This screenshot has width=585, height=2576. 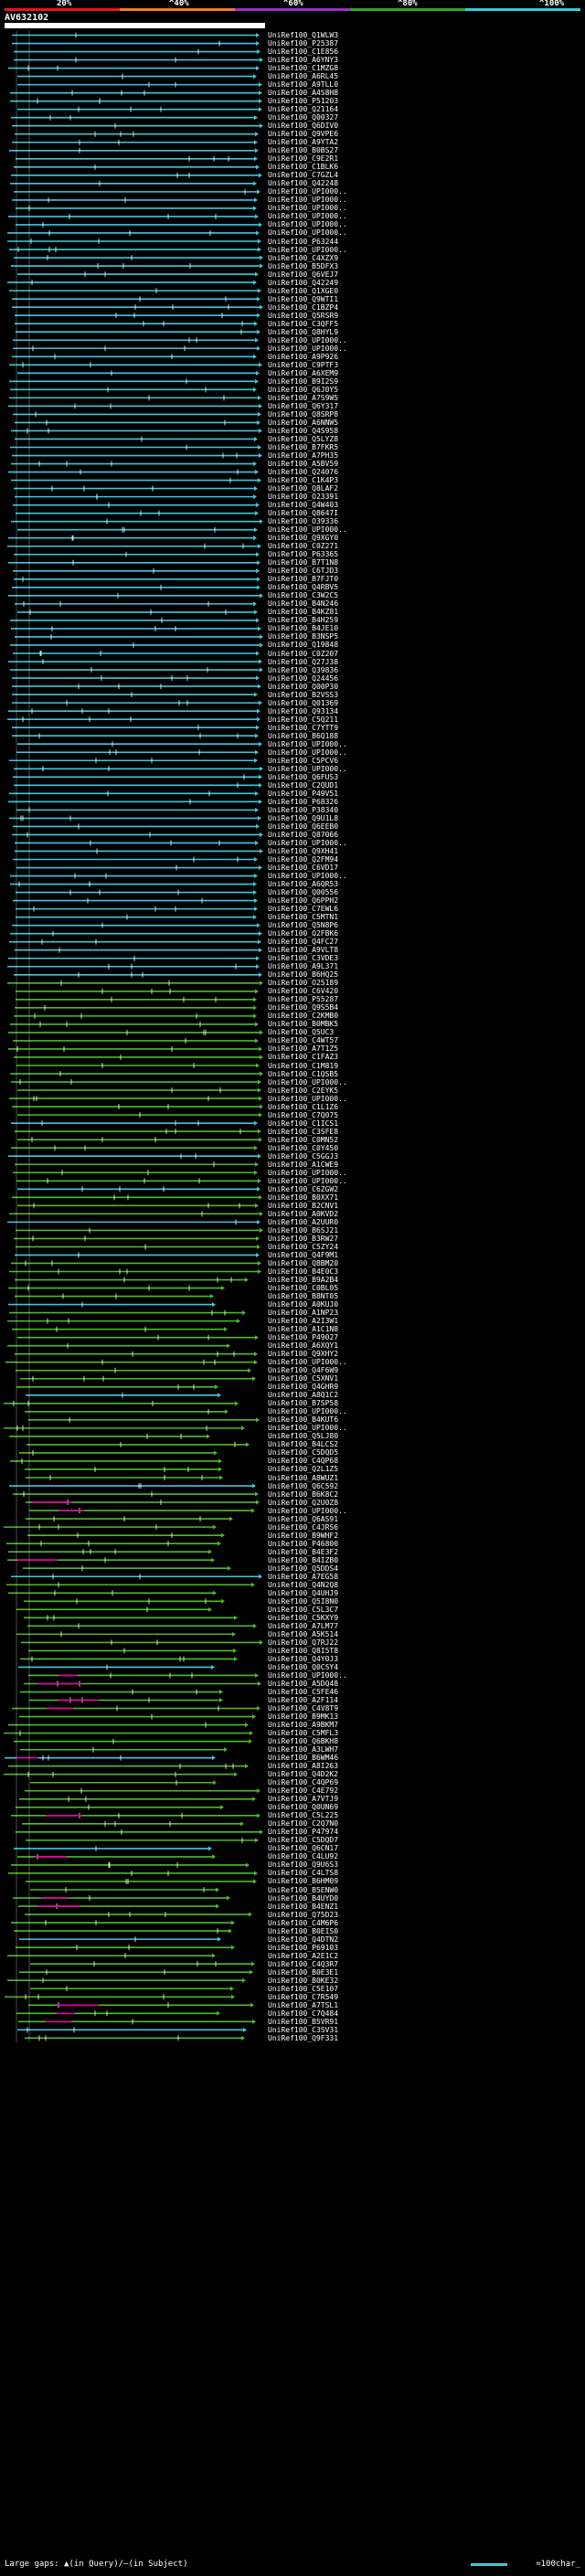 I want to click on hit-label: UniRef100_A6XEM9, so click(x=303, y=372).